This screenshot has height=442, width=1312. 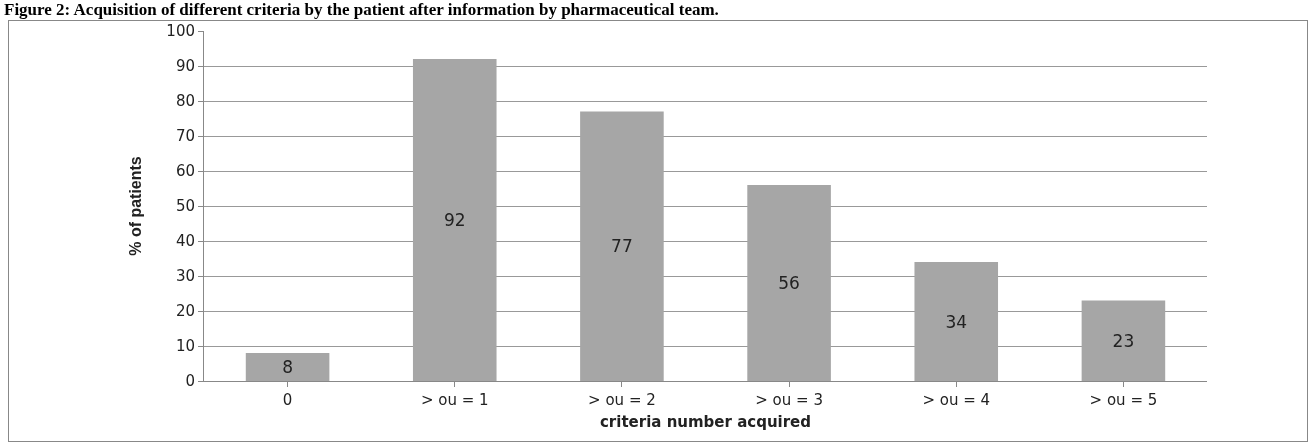 I want to click on data-label: 56, so click(x=789, y=283).